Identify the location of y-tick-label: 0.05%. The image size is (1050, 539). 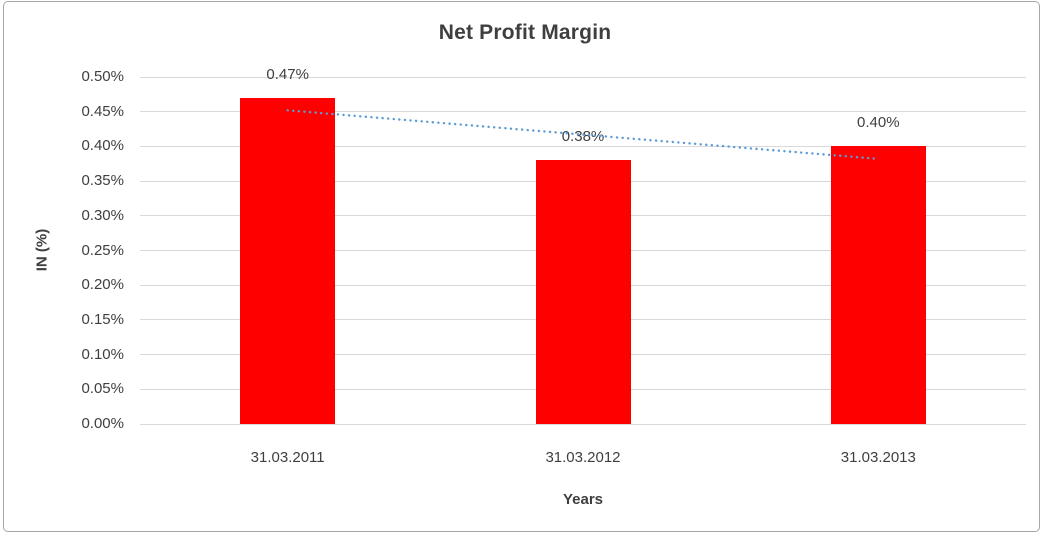
(102, 389).